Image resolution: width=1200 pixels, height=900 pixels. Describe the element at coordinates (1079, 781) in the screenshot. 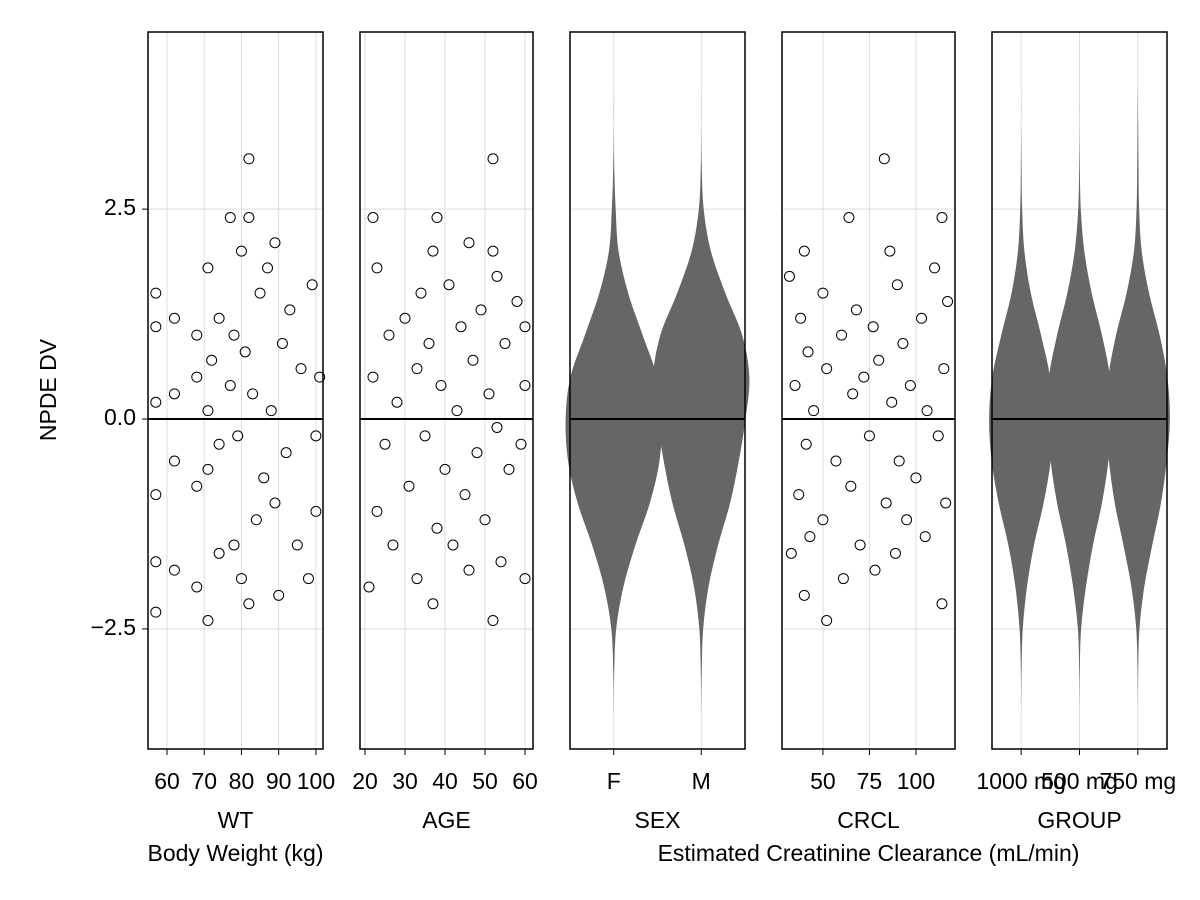

I see `x-tick-label: 500 mg` at that location.